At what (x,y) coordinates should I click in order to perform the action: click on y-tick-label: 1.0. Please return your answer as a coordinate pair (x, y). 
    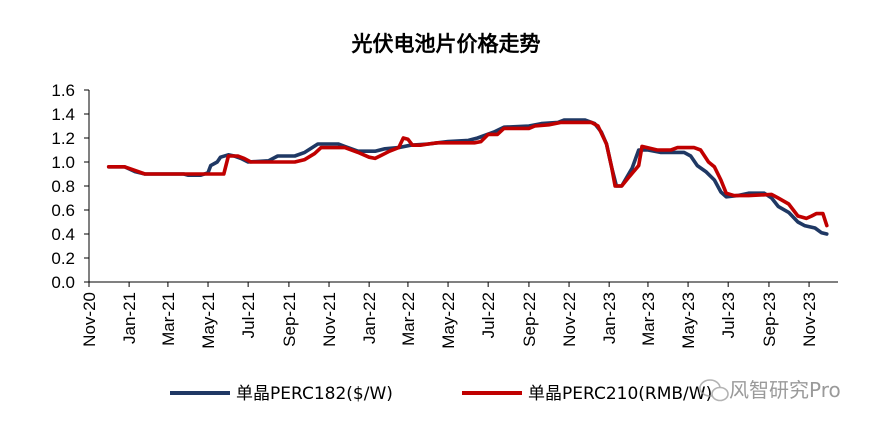
    Looking at the image, I should click on (63, 162).